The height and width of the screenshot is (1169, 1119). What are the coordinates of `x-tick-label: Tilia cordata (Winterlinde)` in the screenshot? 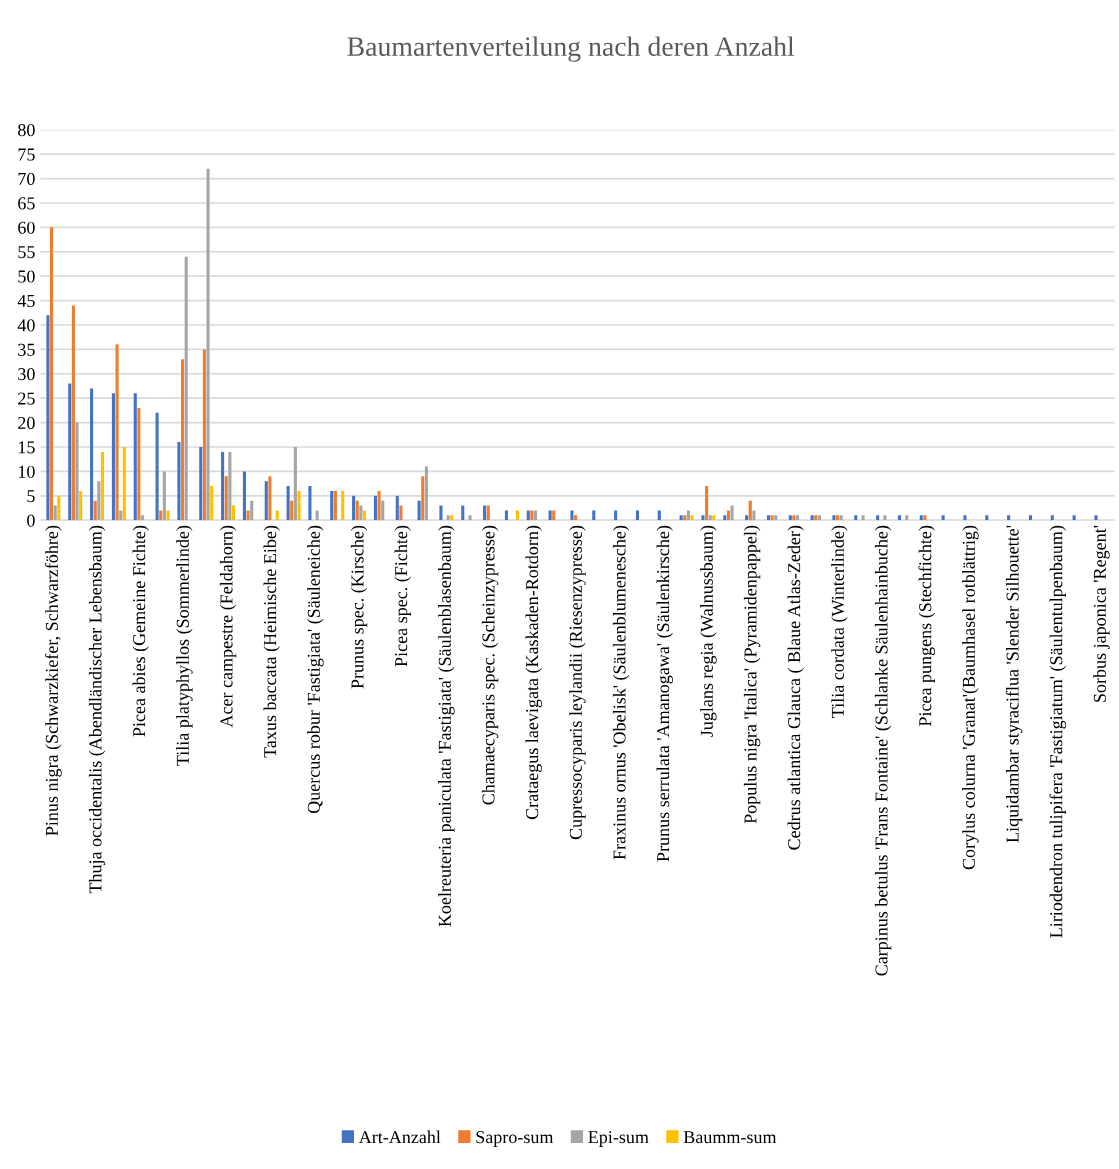 It's located at (839, 621).